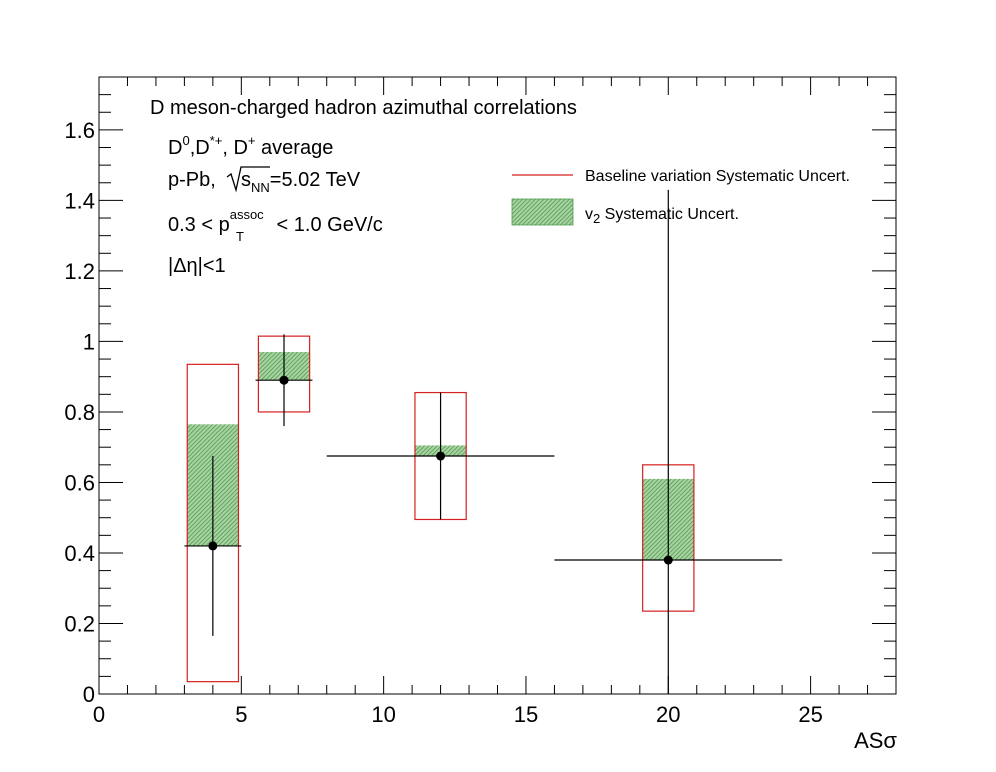  What do you see at coordinates (79, 200) in the screenshot?
I see `y-tick-label: 1.4` at bounding box center [79, 200].